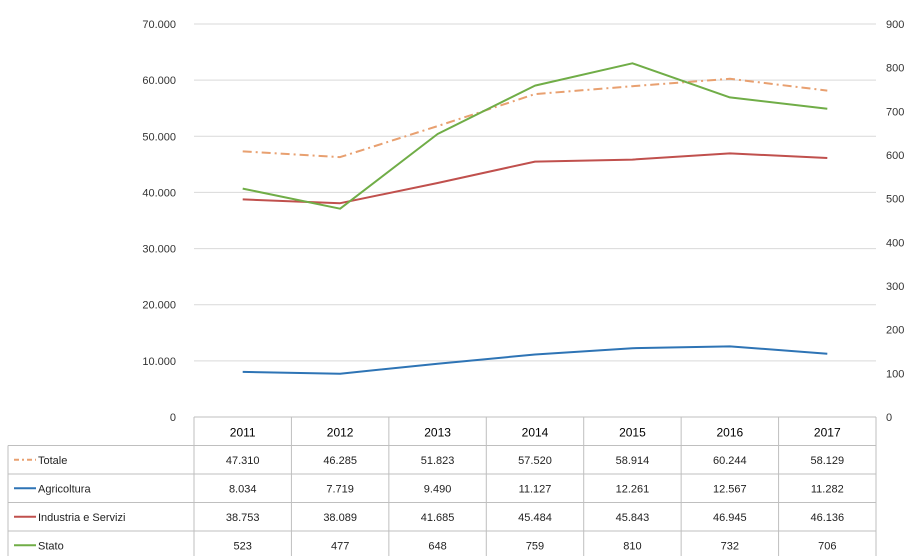  What do you see at coordinates (730, 518) in the screenshot?
I see `table-cell: 46.945` at bounding box center [730, 518].